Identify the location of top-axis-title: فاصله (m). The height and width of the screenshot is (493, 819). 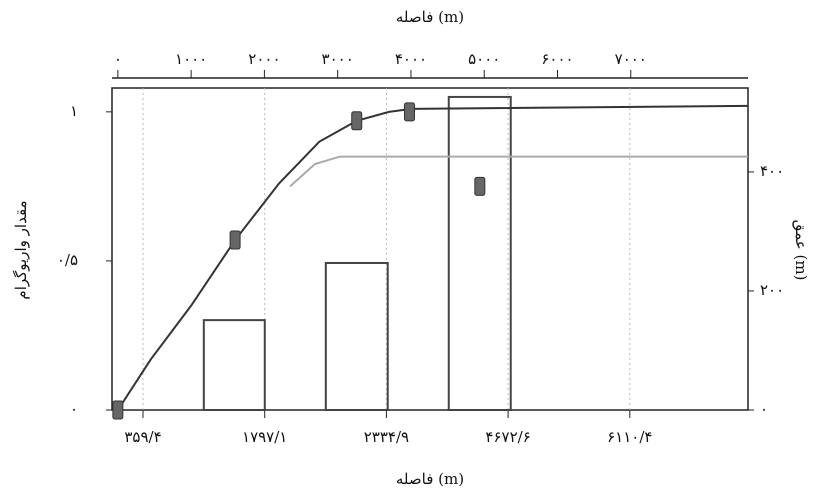
(430, 17).